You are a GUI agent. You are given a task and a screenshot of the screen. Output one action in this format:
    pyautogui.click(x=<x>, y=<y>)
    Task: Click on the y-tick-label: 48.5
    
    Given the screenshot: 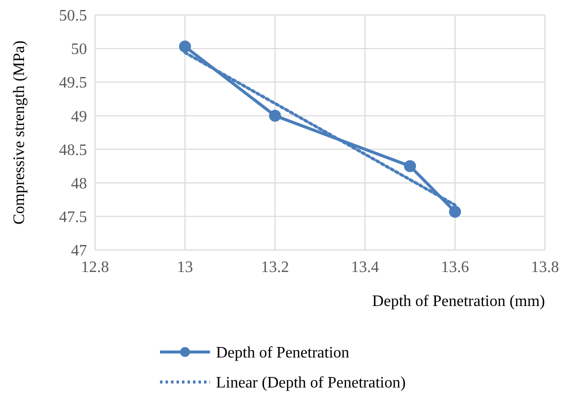 What is the action you would take?
    pyautogui.click(x=73, y=150)
    